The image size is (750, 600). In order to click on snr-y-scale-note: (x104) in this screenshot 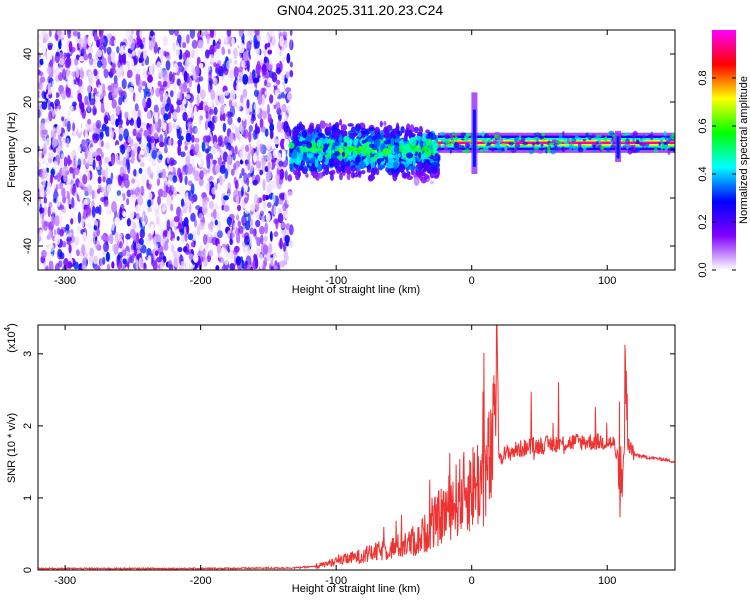, I will do `click(10, 338)`.